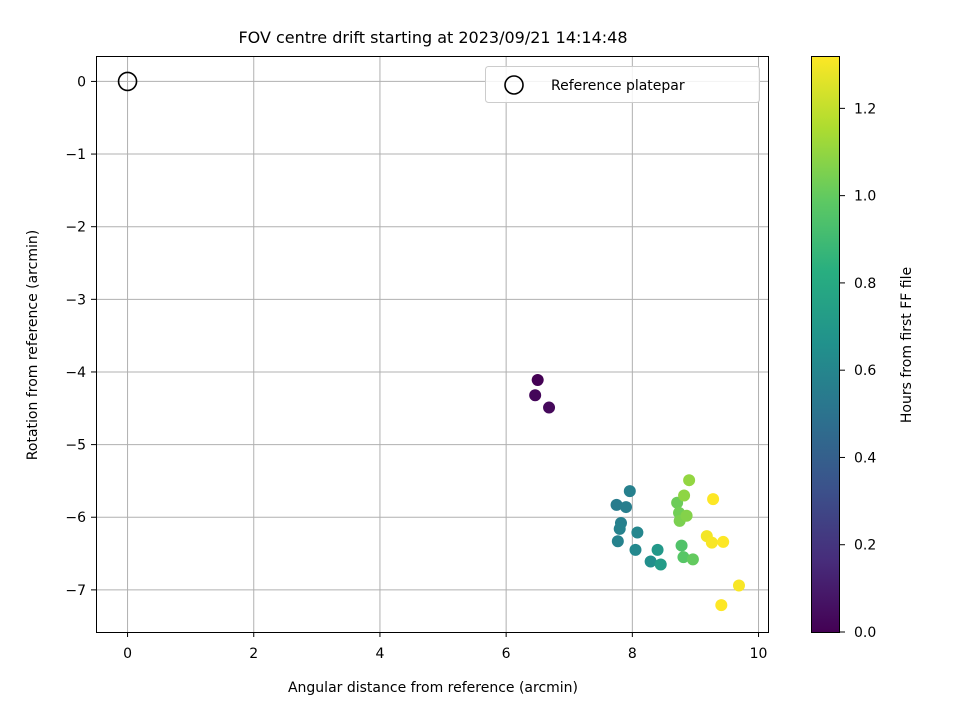  I want to click on colorbar-tick-label: 0.2, so click(865, 546).